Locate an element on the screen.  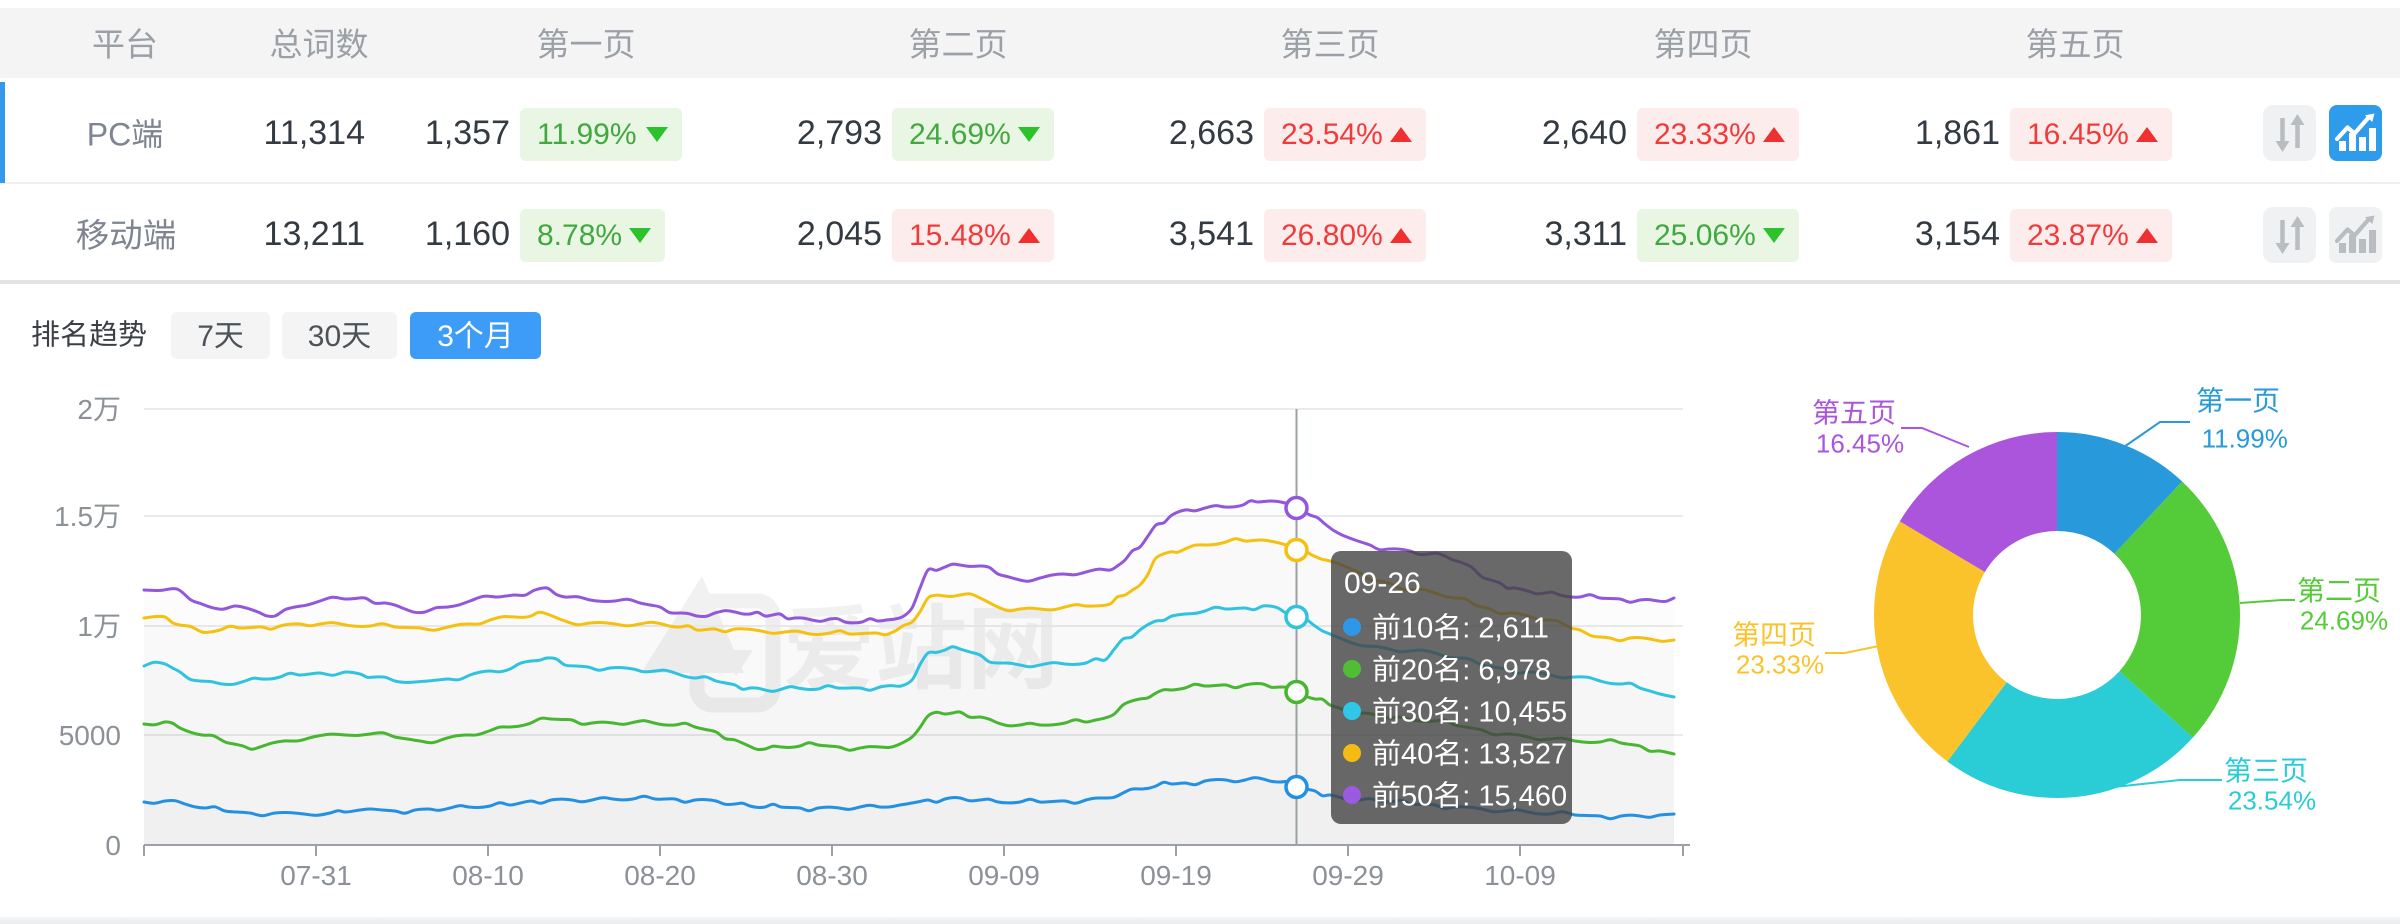
svg-text: 5000 is located at coordinates (90, 735).